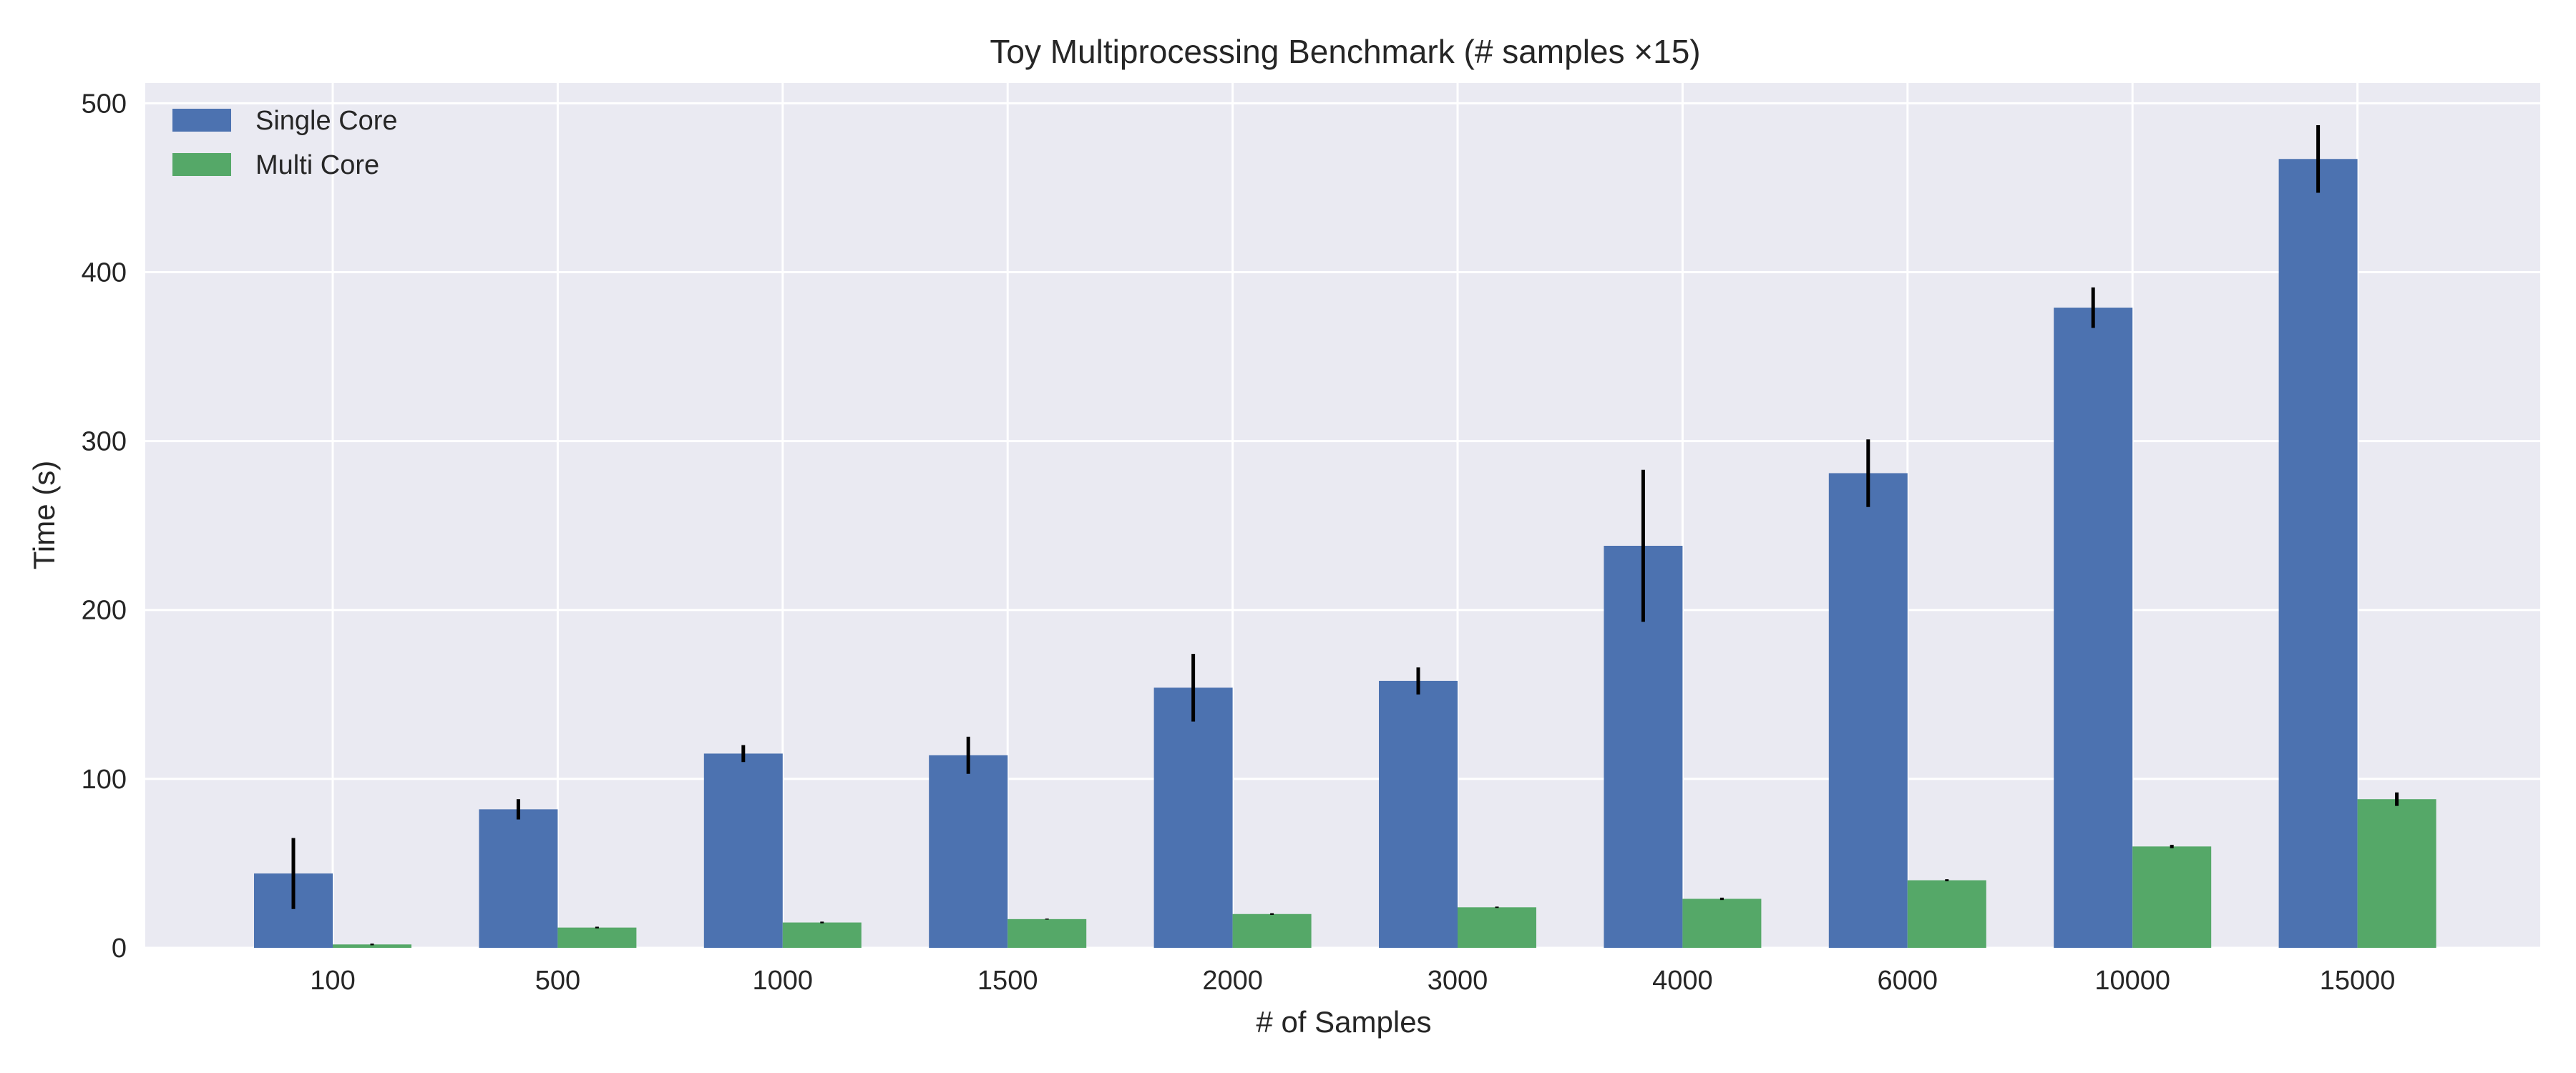 The image size is (2576, 1073). Describe the element at coordinates (317, 165) in the screenshot. I see `legend-label: Multi Core` at that location.